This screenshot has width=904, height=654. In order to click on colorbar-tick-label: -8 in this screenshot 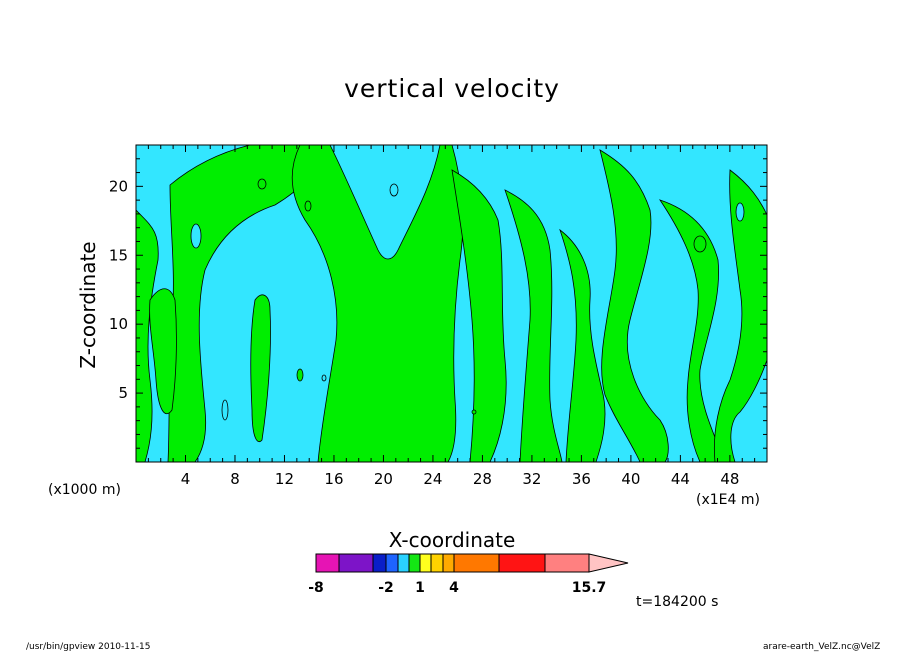, I will do `click(316, 588)`.